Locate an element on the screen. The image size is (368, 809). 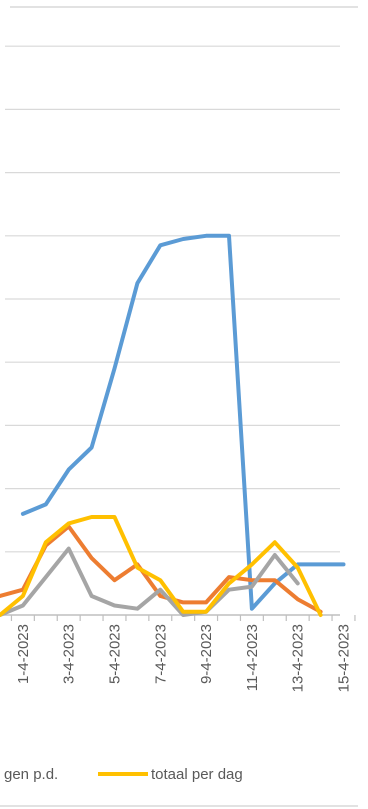
x-tick-label: 5-4-2023 is located at coordinates (115, 654).